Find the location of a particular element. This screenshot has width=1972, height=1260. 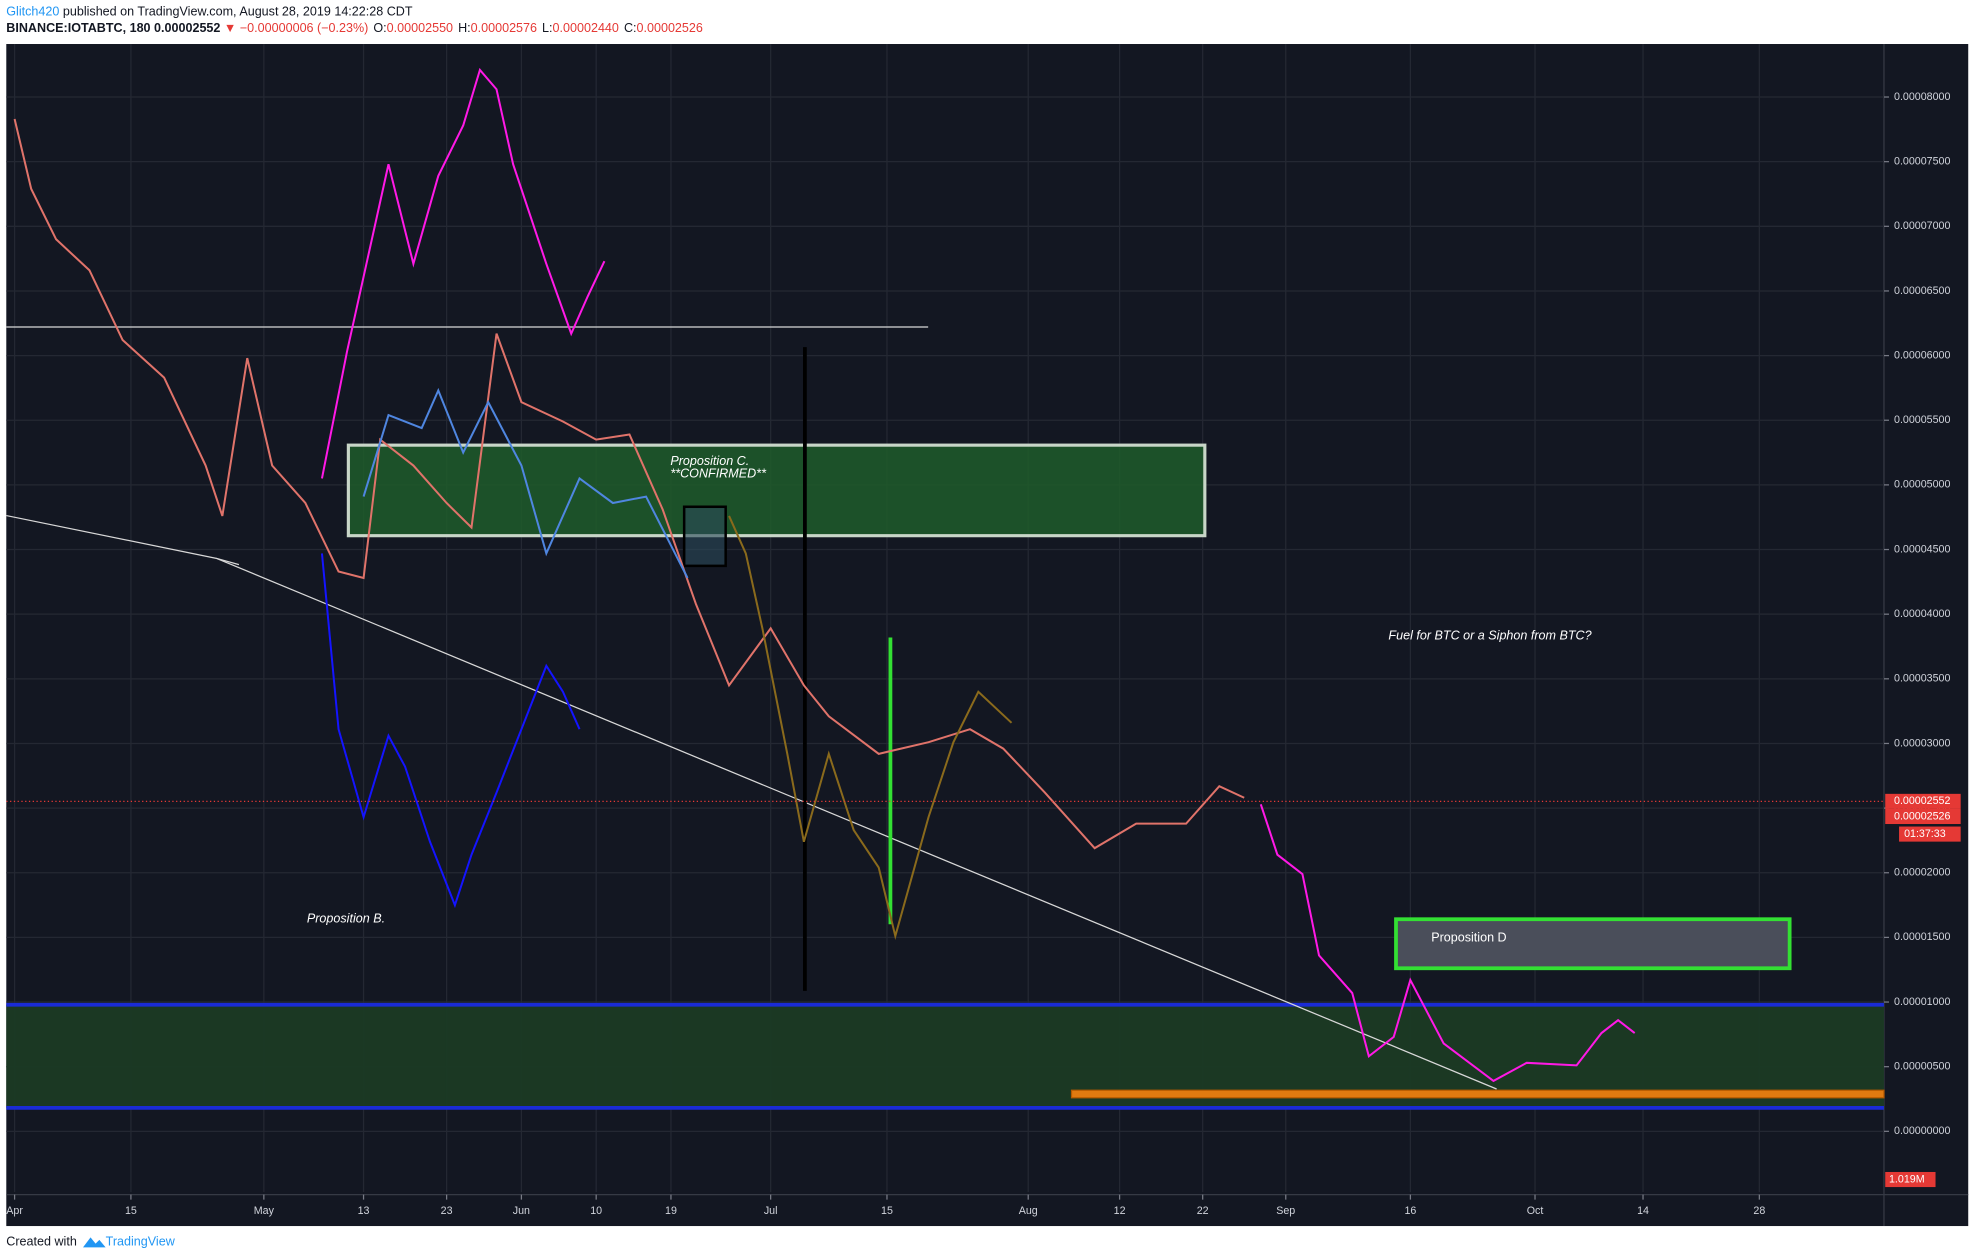

x-tick-label: Oct is located at coordinates (1535, 1211).